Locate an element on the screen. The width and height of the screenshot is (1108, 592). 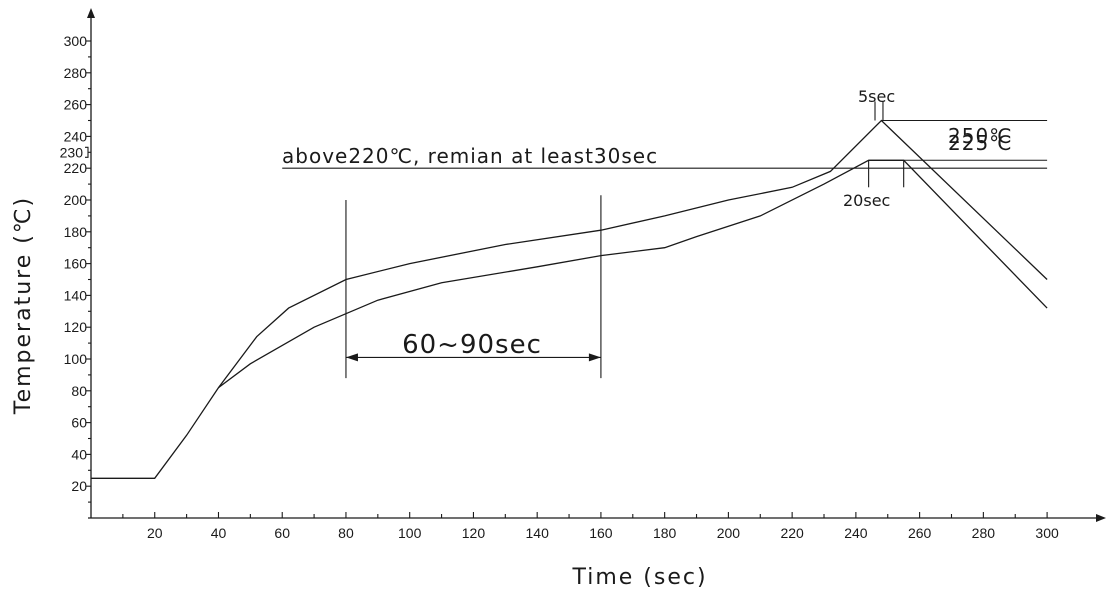
peak-time-label: 5sec is located at coordinates (876, 96).